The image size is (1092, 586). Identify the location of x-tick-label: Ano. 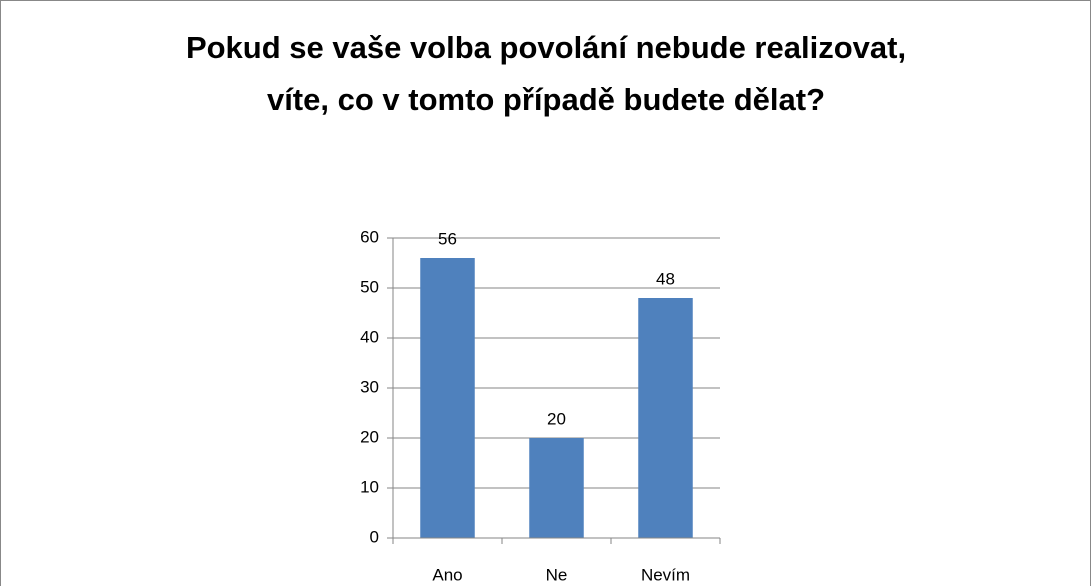
(447, 574).